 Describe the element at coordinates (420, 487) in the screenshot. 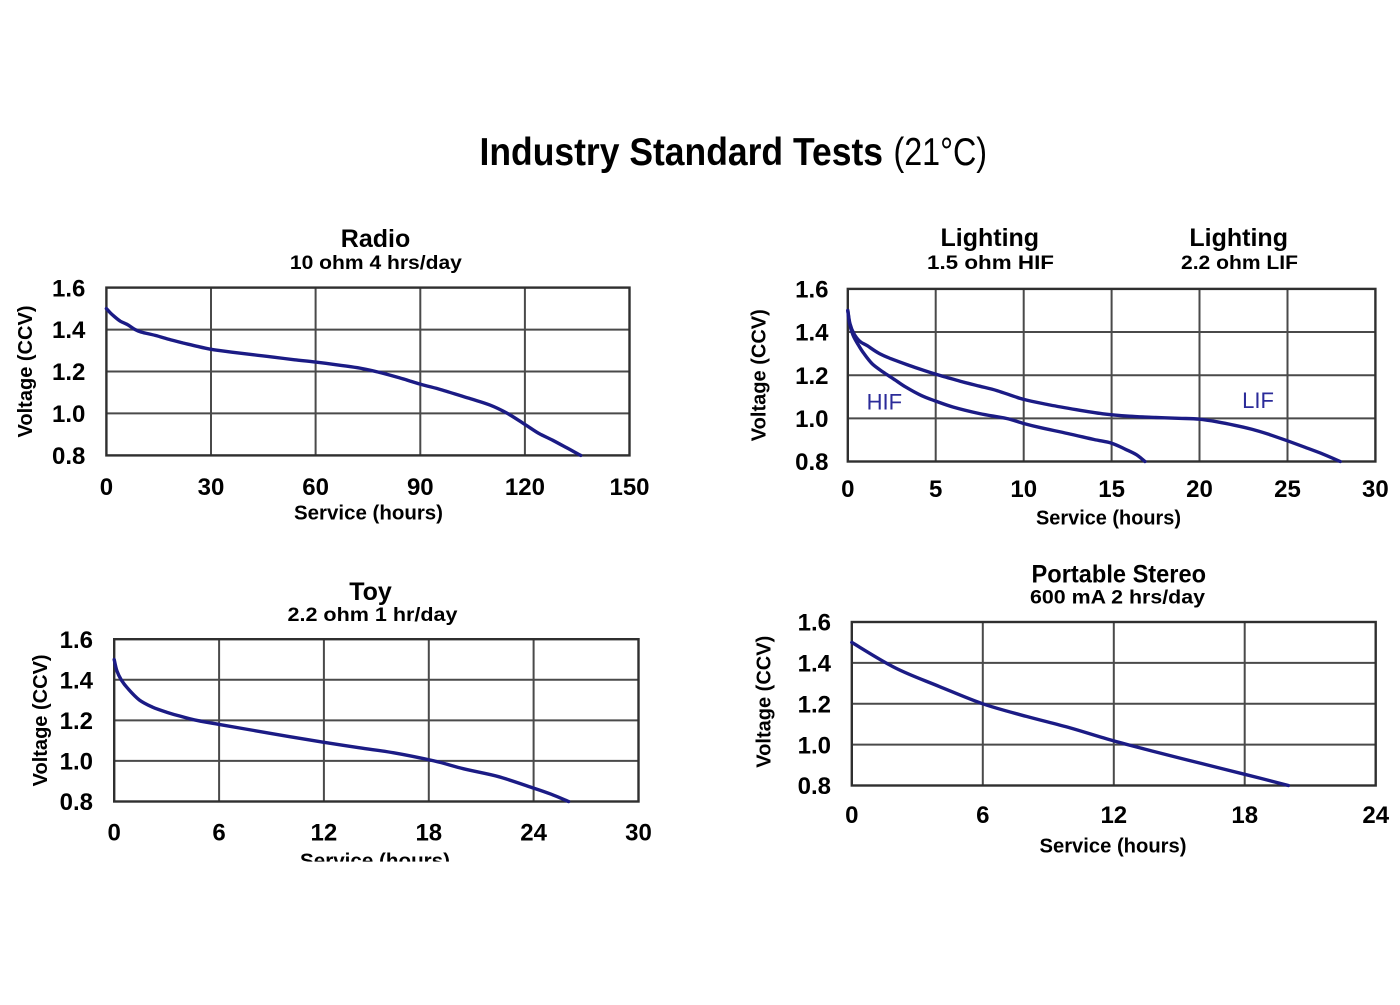

I see `svg-text: 90` at that location.